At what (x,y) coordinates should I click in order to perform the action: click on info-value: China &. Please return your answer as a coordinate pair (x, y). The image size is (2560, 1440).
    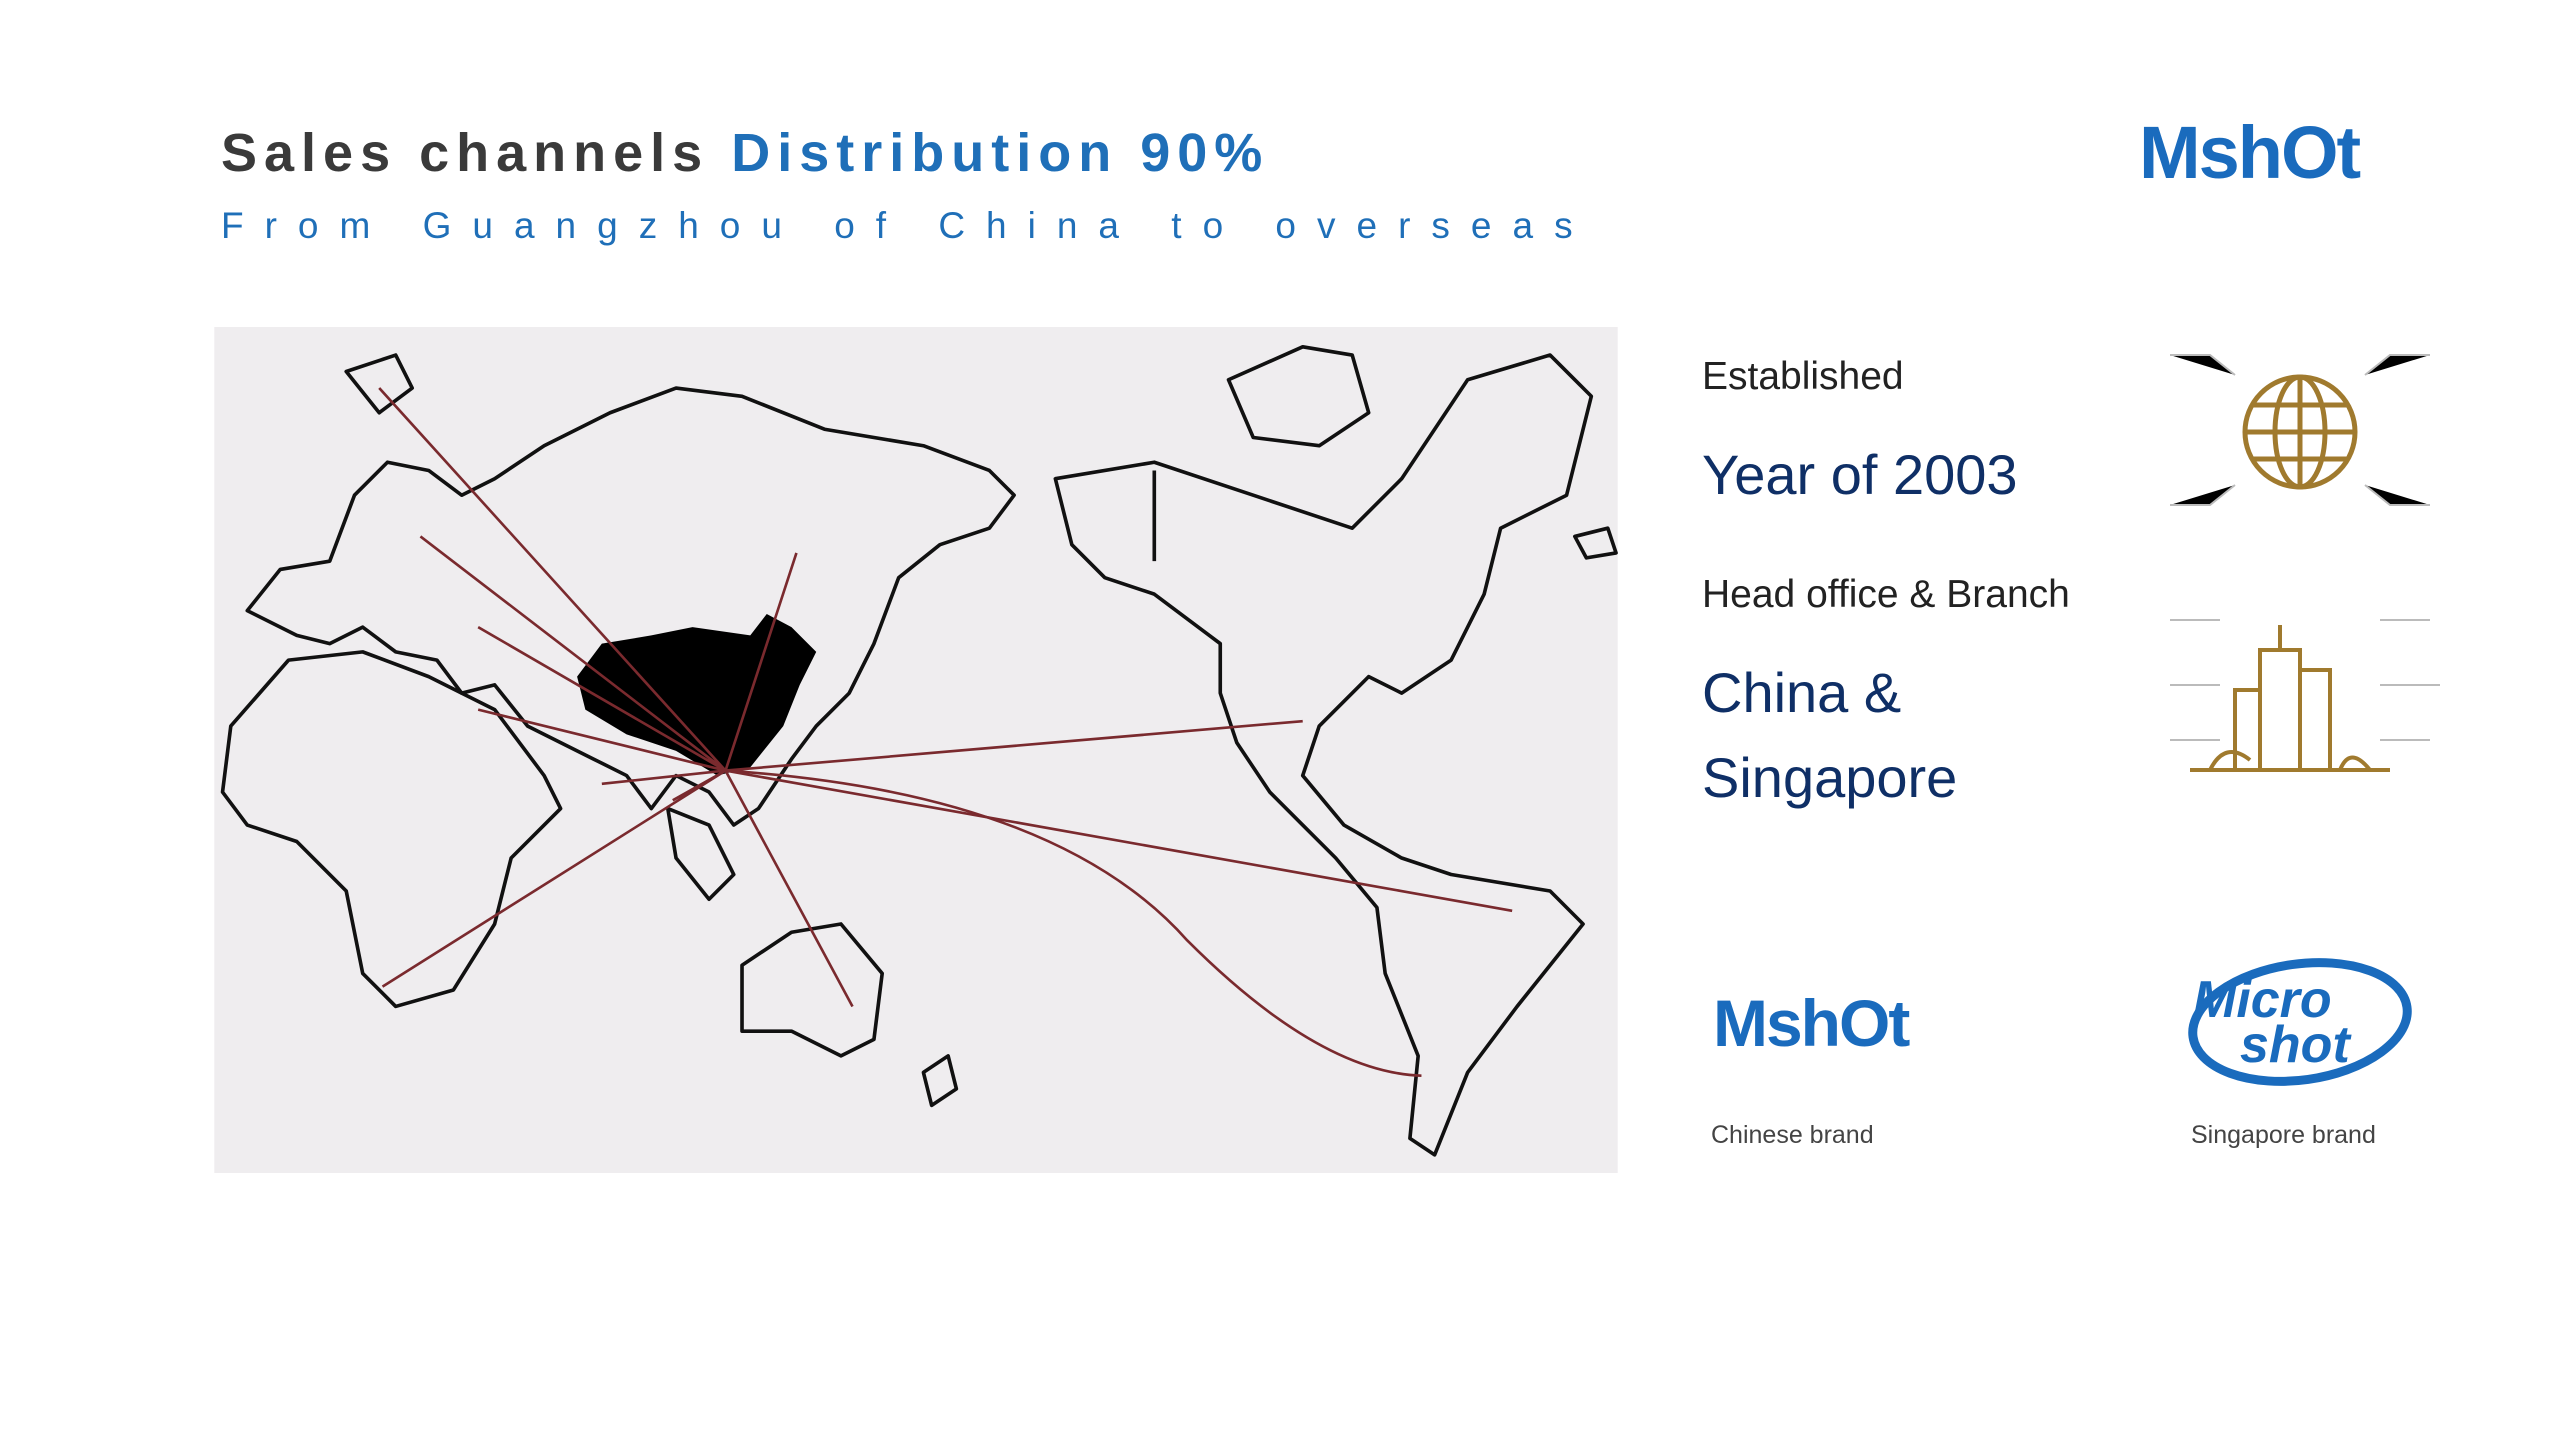
    Looking at the image, I should click on (1802, 692).